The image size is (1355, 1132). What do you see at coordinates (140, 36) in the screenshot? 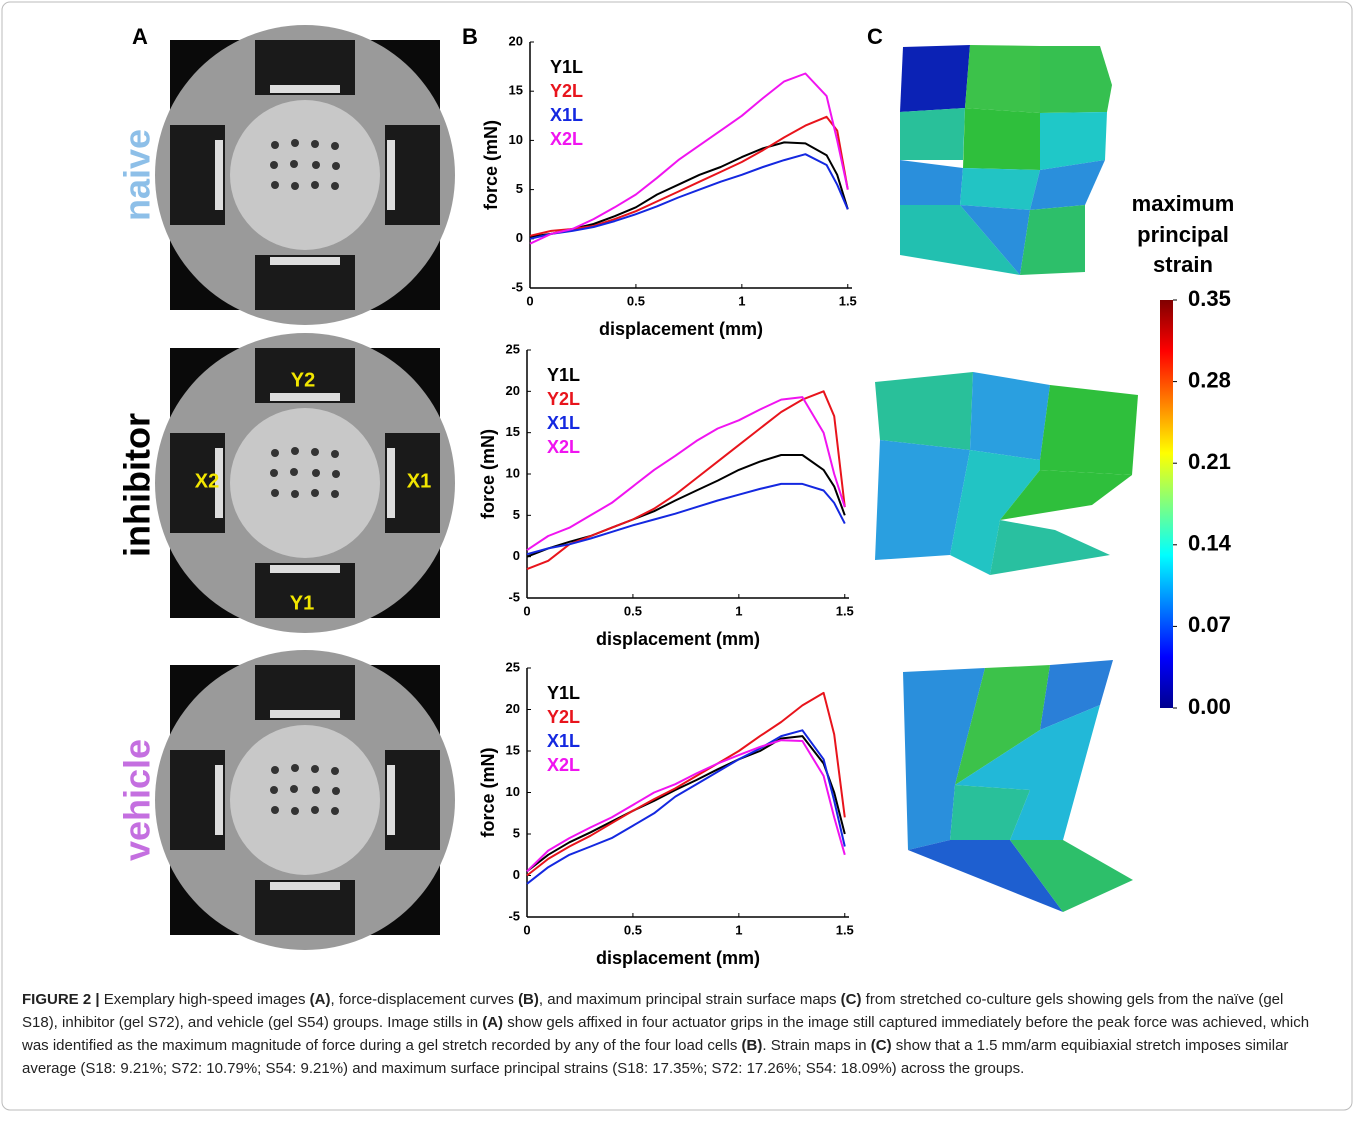
I see `panel-label: A` at bounding box center [140, 36].